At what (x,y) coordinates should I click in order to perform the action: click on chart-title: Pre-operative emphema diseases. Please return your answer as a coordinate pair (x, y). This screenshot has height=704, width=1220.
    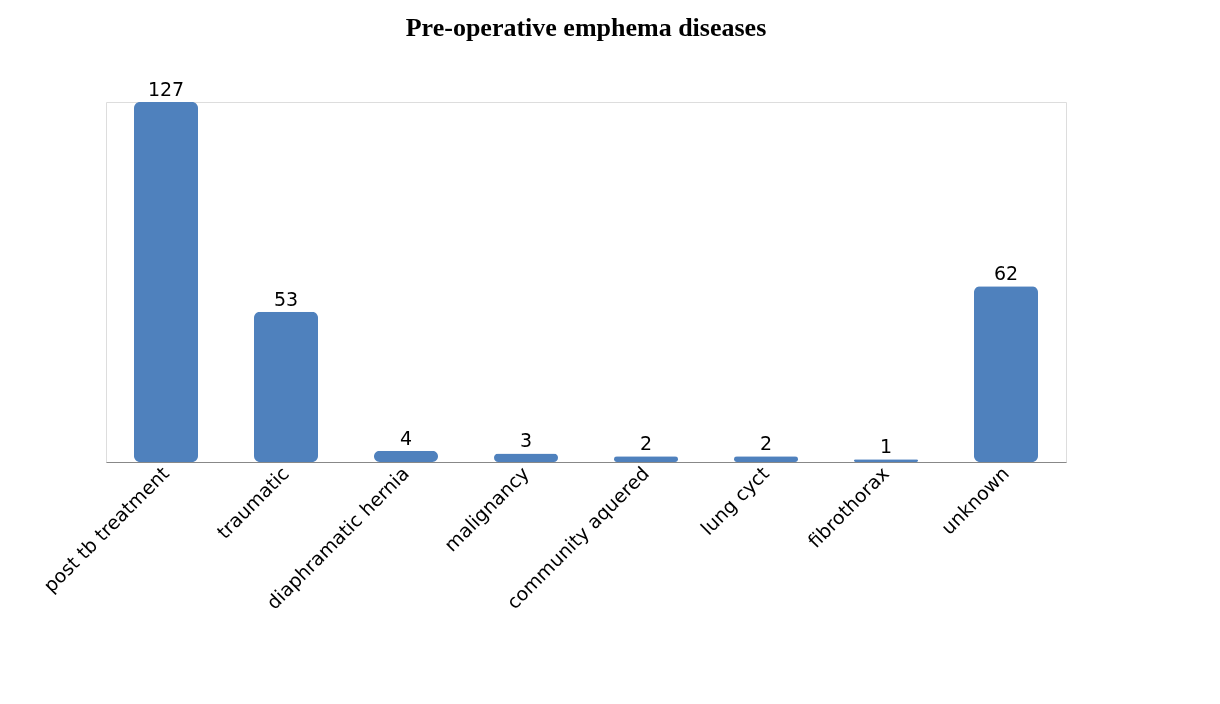
    Looking at the image, I should click on (586, 27).